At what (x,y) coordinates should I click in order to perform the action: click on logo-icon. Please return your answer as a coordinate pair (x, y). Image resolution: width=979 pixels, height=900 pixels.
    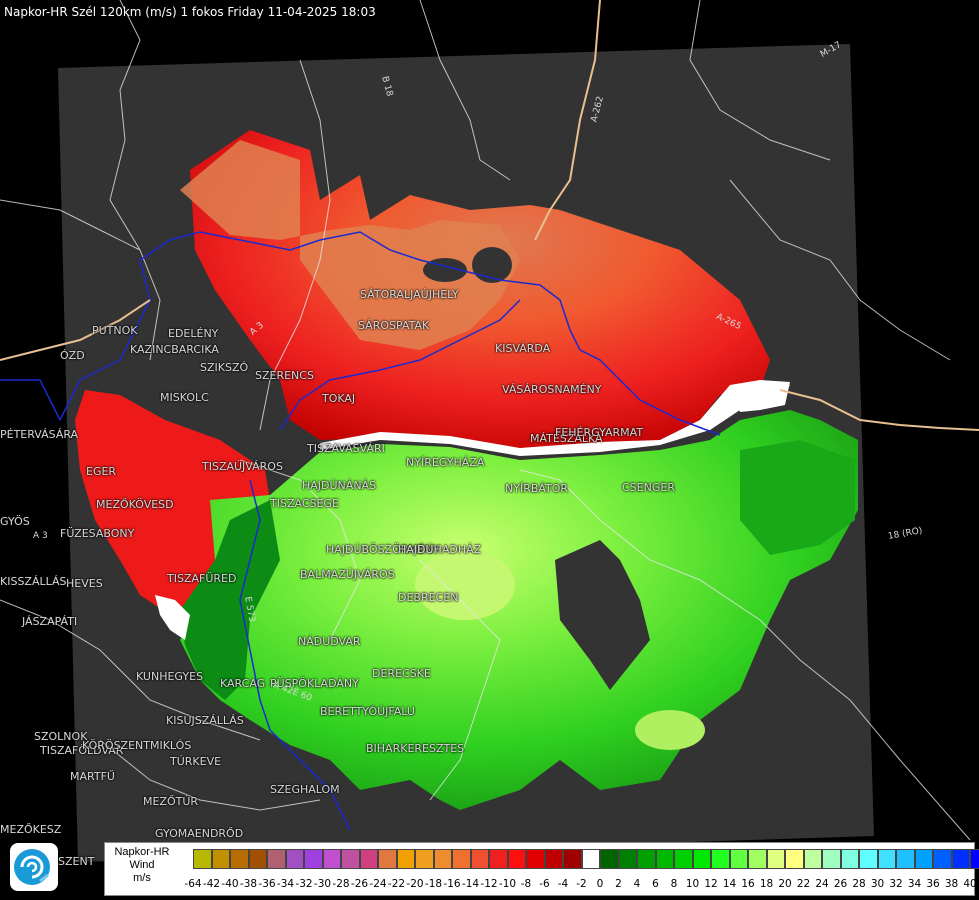
    Looking at the image, I should click on (32, 867).